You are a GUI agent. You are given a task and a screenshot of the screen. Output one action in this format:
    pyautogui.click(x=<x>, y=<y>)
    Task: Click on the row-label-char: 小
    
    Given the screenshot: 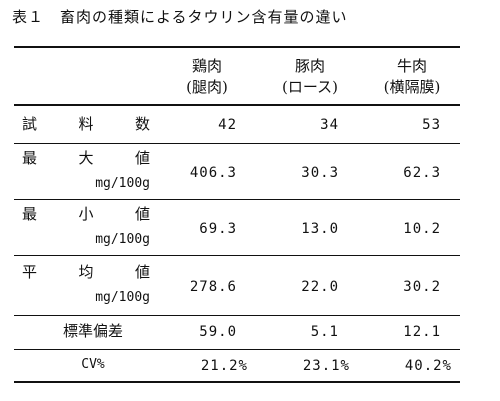 What is the action you would take?
    pyautogui.click(x=86, y=214)
    